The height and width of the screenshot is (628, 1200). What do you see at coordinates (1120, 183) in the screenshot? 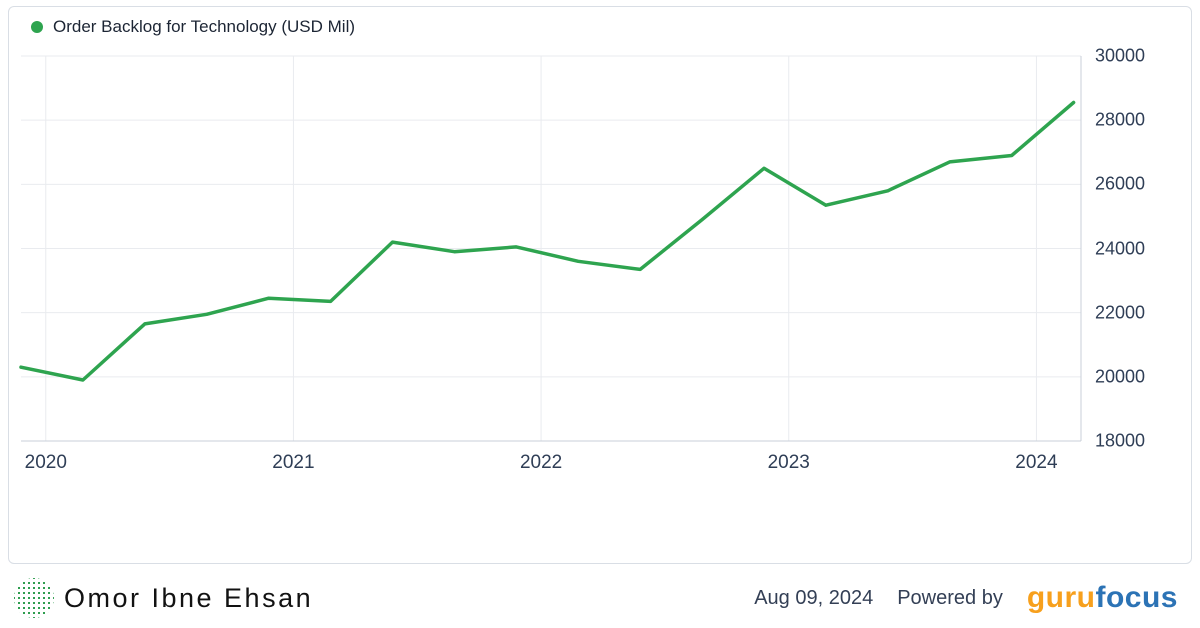
I see `y-tick-label: 26000` at bounding box center [1120, 183].